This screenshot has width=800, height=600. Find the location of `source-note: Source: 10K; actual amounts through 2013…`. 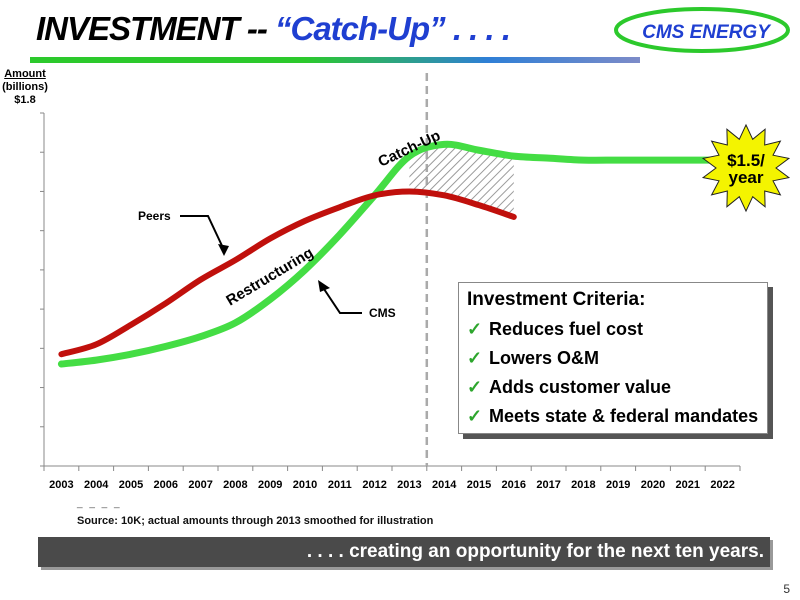

source-note: Source: 10K; actual amounts through 2013… is located at coordinates (255, 521).